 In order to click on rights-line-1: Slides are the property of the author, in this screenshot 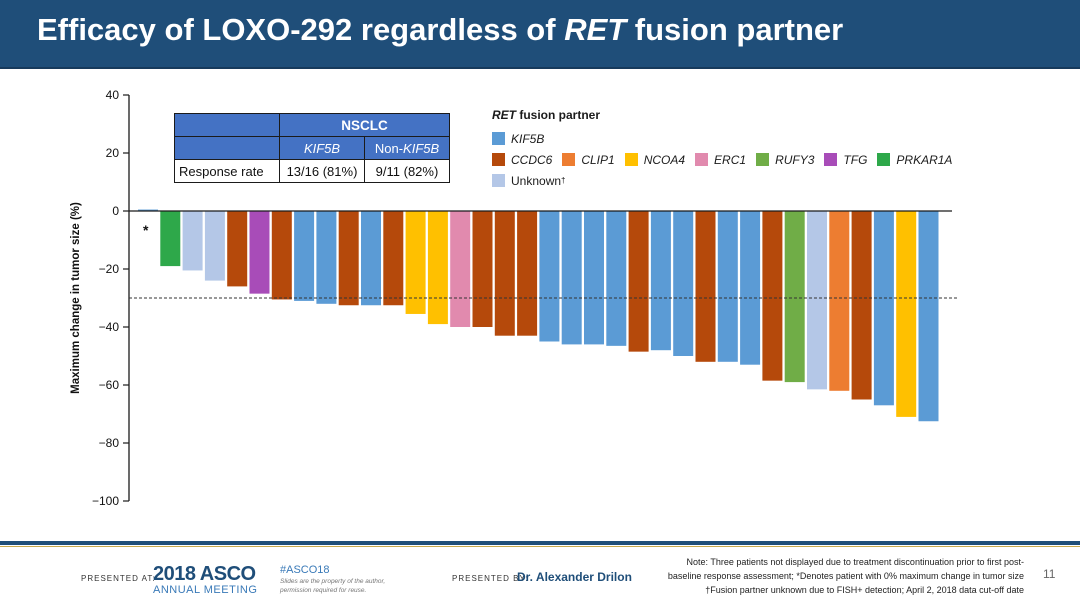, I will do `click(333, 581)`.